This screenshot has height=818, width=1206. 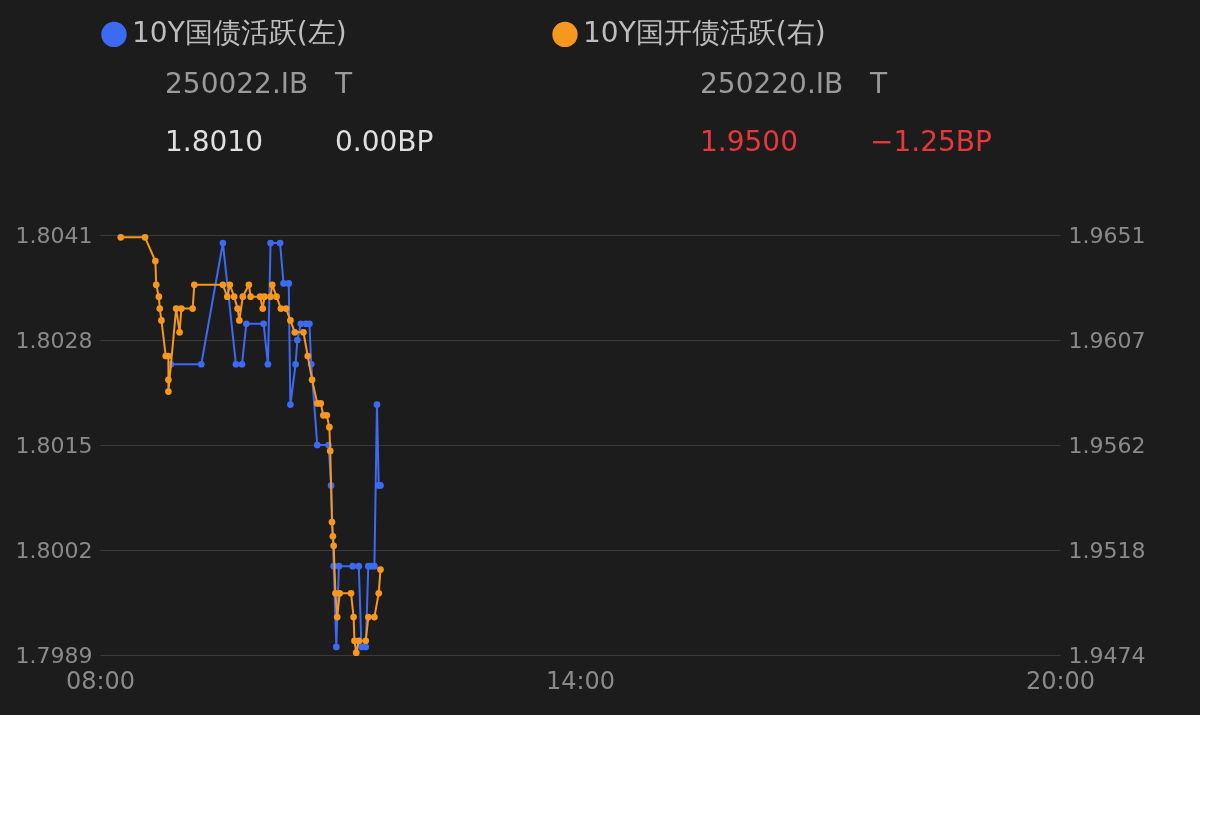 What do you see at coordinates (214, 141) in the screenshot?
I see `text: 1.8010` at bounding box center [214, 141].